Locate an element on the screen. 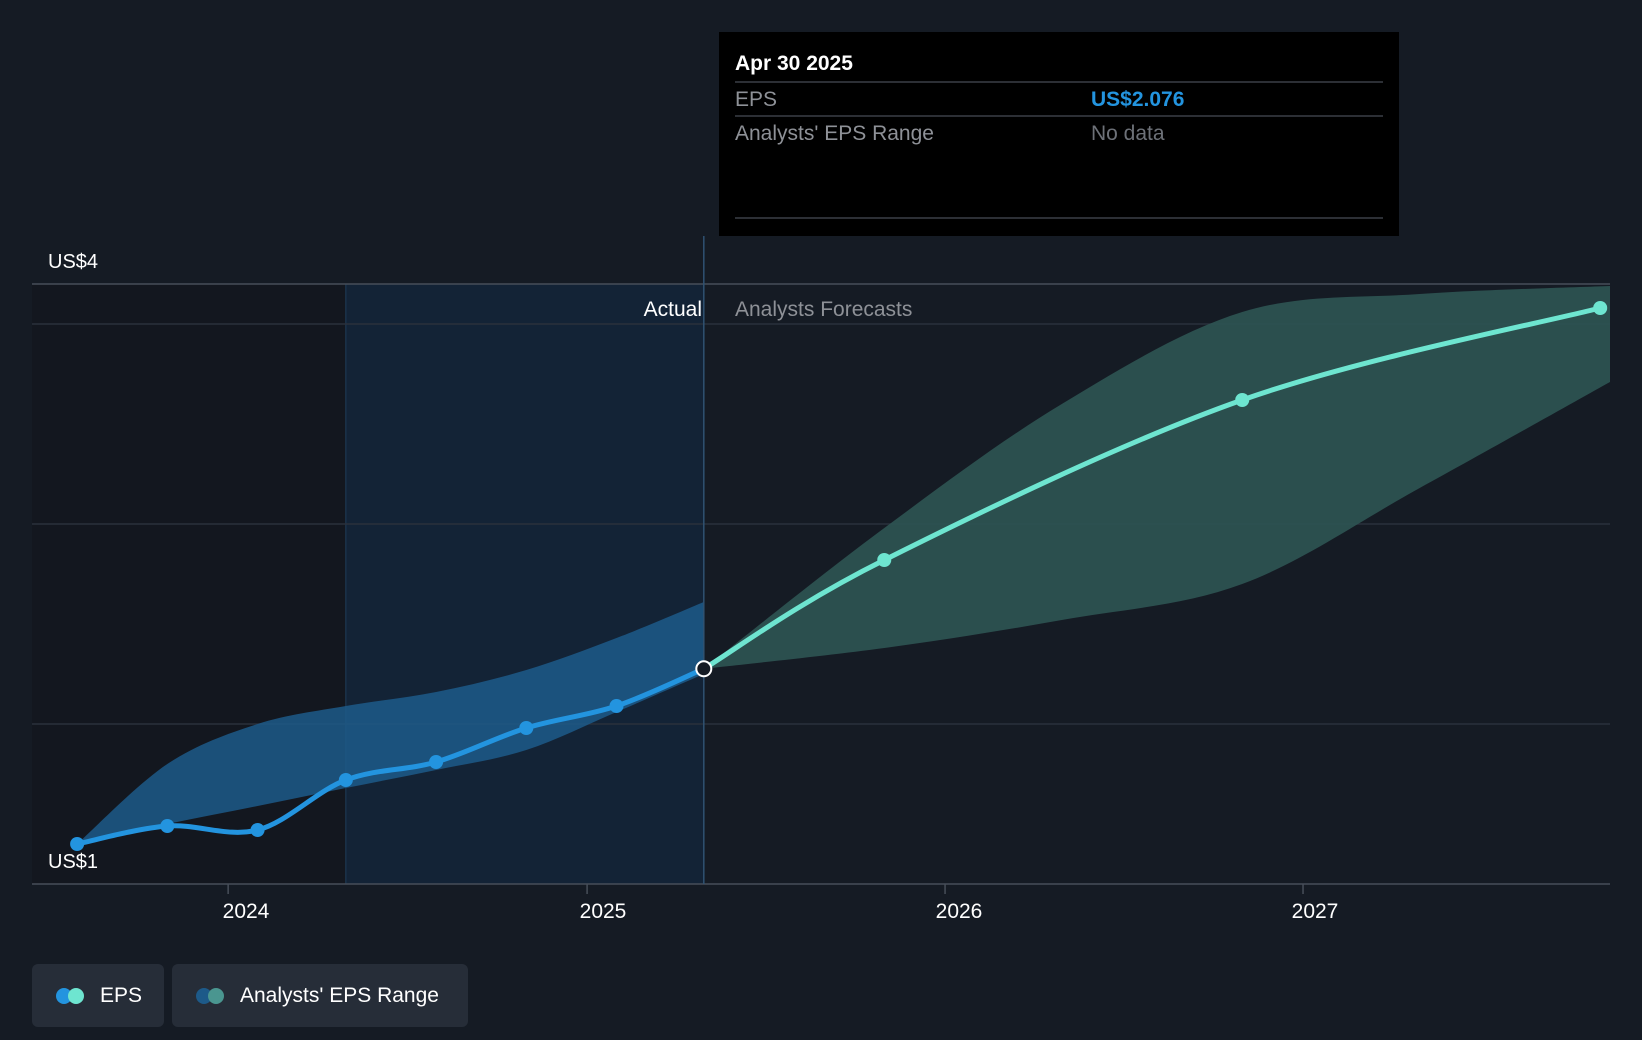 The height and width of the screenshot is (1040, 1642). forecast-section-label: Analysts Forecasts is located at coordinates (823, 309).